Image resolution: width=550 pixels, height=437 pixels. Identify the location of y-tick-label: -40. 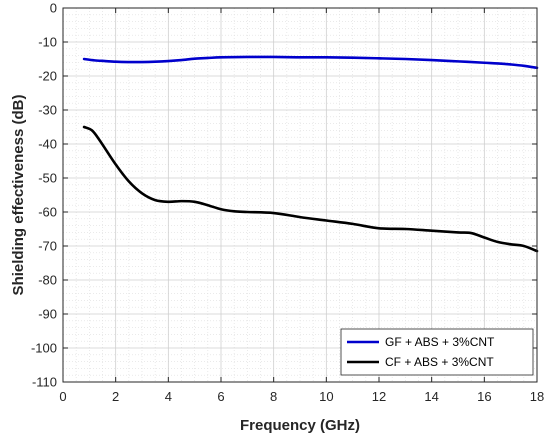
(47, 144).